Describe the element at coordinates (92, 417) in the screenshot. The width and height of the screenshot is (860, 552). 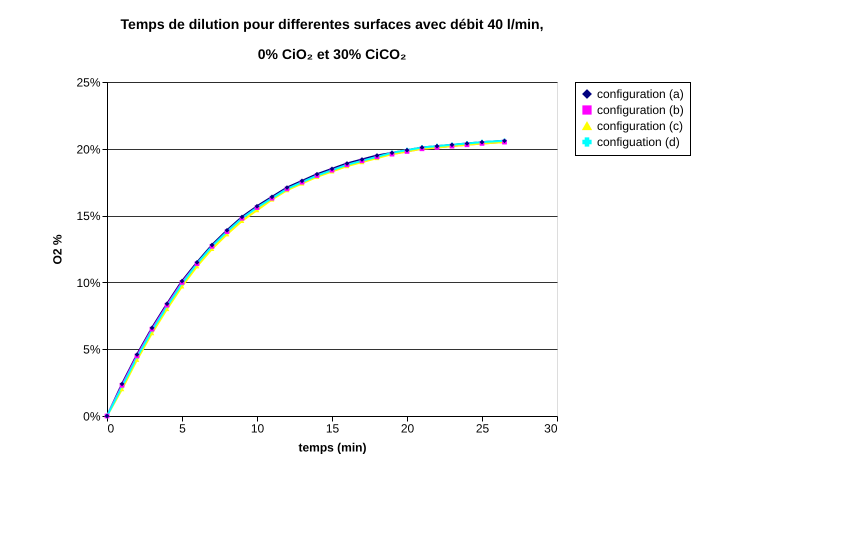
I see `y-tick-label: 0%` at that location.